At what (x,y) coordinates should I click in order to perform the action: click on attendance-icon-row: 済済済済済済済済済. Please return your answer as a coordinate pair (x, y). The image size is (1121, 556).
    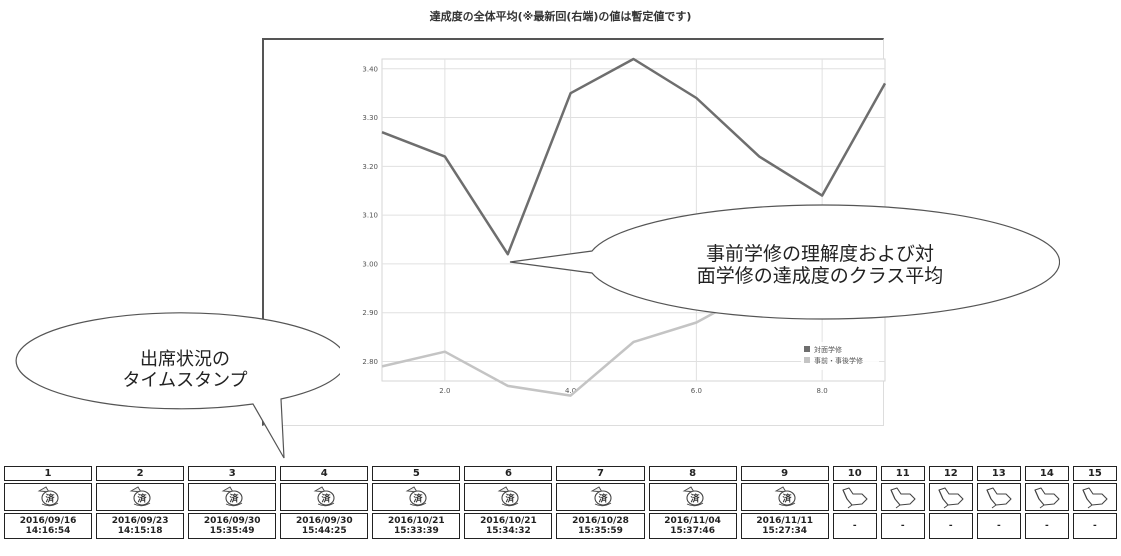
    Looking at the image, I should click on (560, 497).